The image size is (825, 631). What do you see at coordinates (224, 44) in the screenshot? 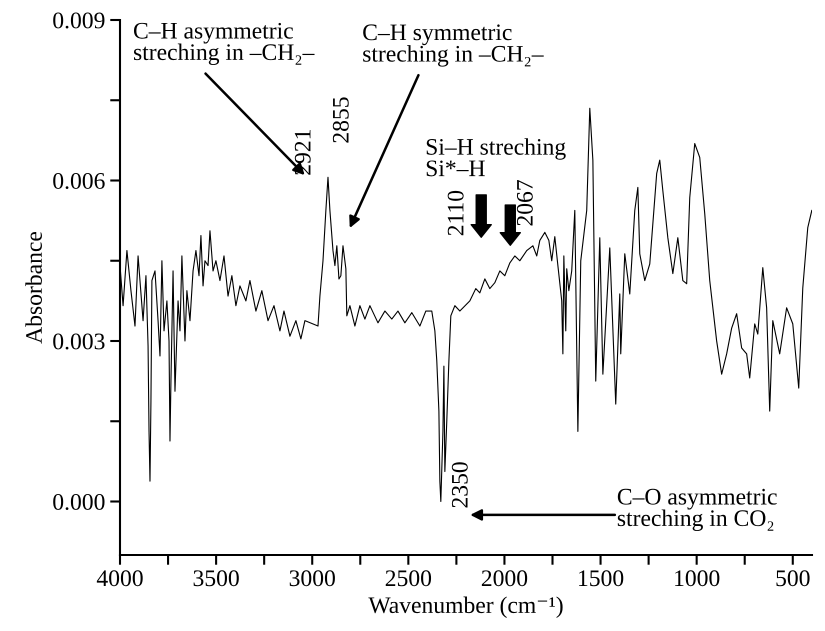
I see `annotation: C–H asymmetric streching in –CH₂–` at bounding box center [224, 44].